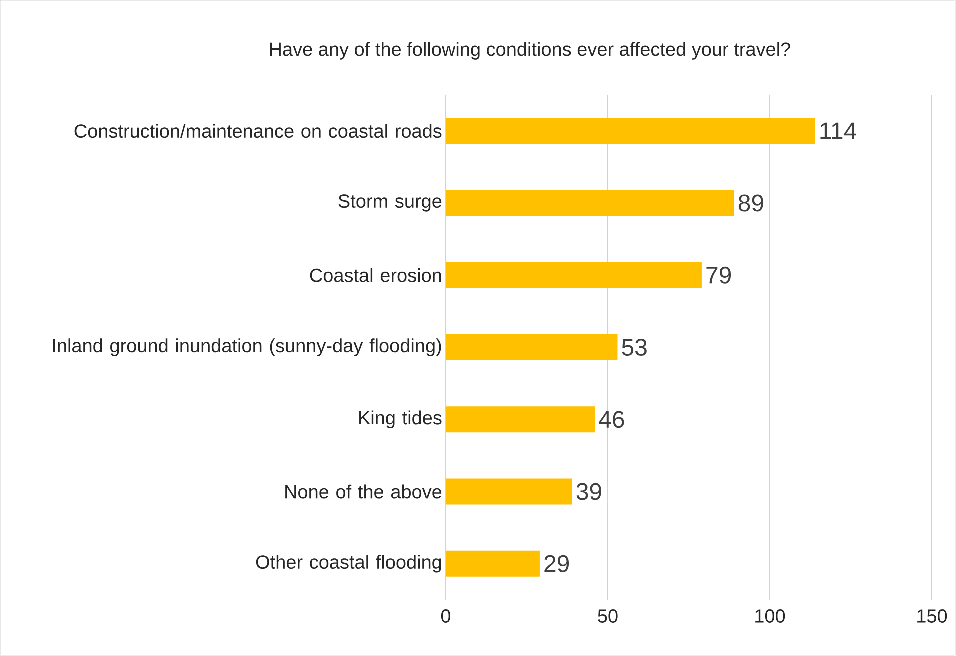 The height and width of the screenshot is (656, 956). Describe the element at coordinates (376, 275) in the screenshot. I see `y-tick-label: Coastal erosion` at that location.